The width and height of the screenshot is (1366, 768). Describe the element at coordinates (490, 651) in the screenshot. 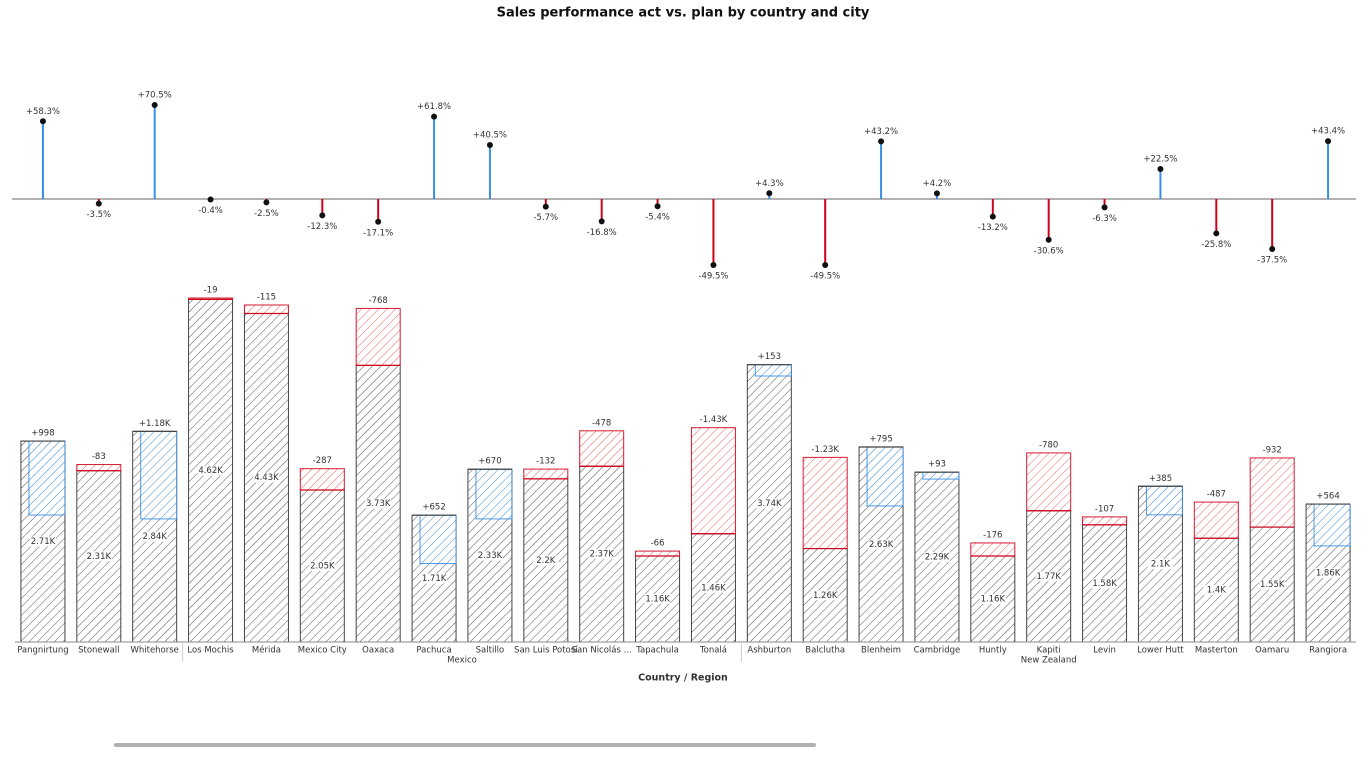

I see `category-label: Saltillo` at that location.